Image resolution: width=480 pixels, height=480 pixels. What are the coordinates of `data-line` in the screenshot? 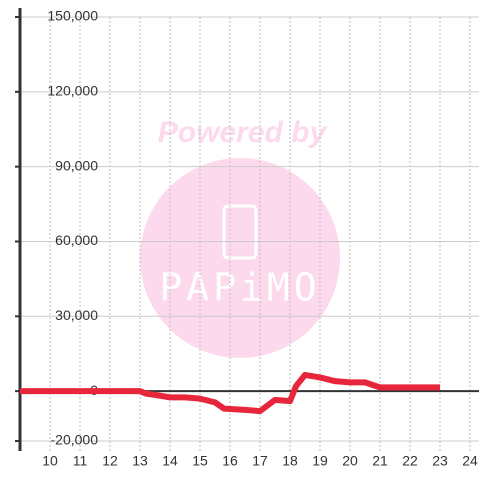 It's located at (230, 393).